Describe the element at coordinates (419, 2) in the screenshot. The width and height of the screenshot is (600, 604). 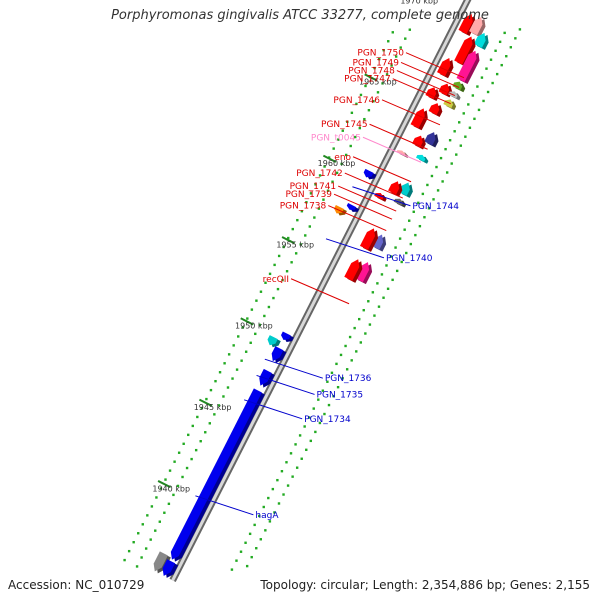
I see `scale-tick-label: 1970 kbp` at that location.